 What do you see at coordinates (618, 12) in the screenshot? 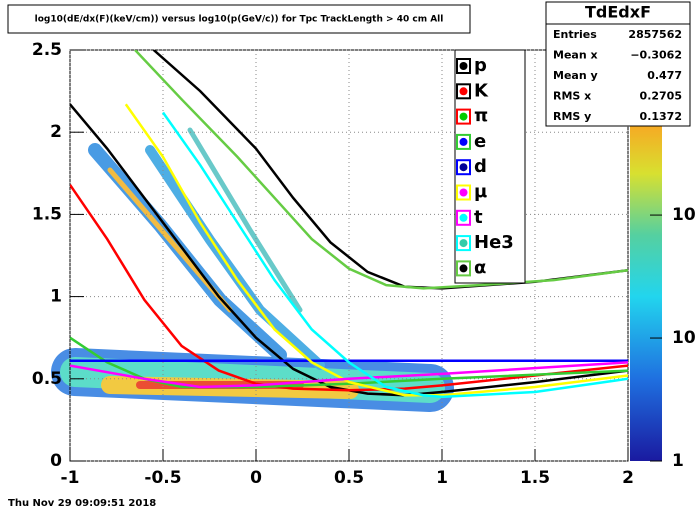
I see `stats-title: TdEdxF` at bounding box center [618, 12].